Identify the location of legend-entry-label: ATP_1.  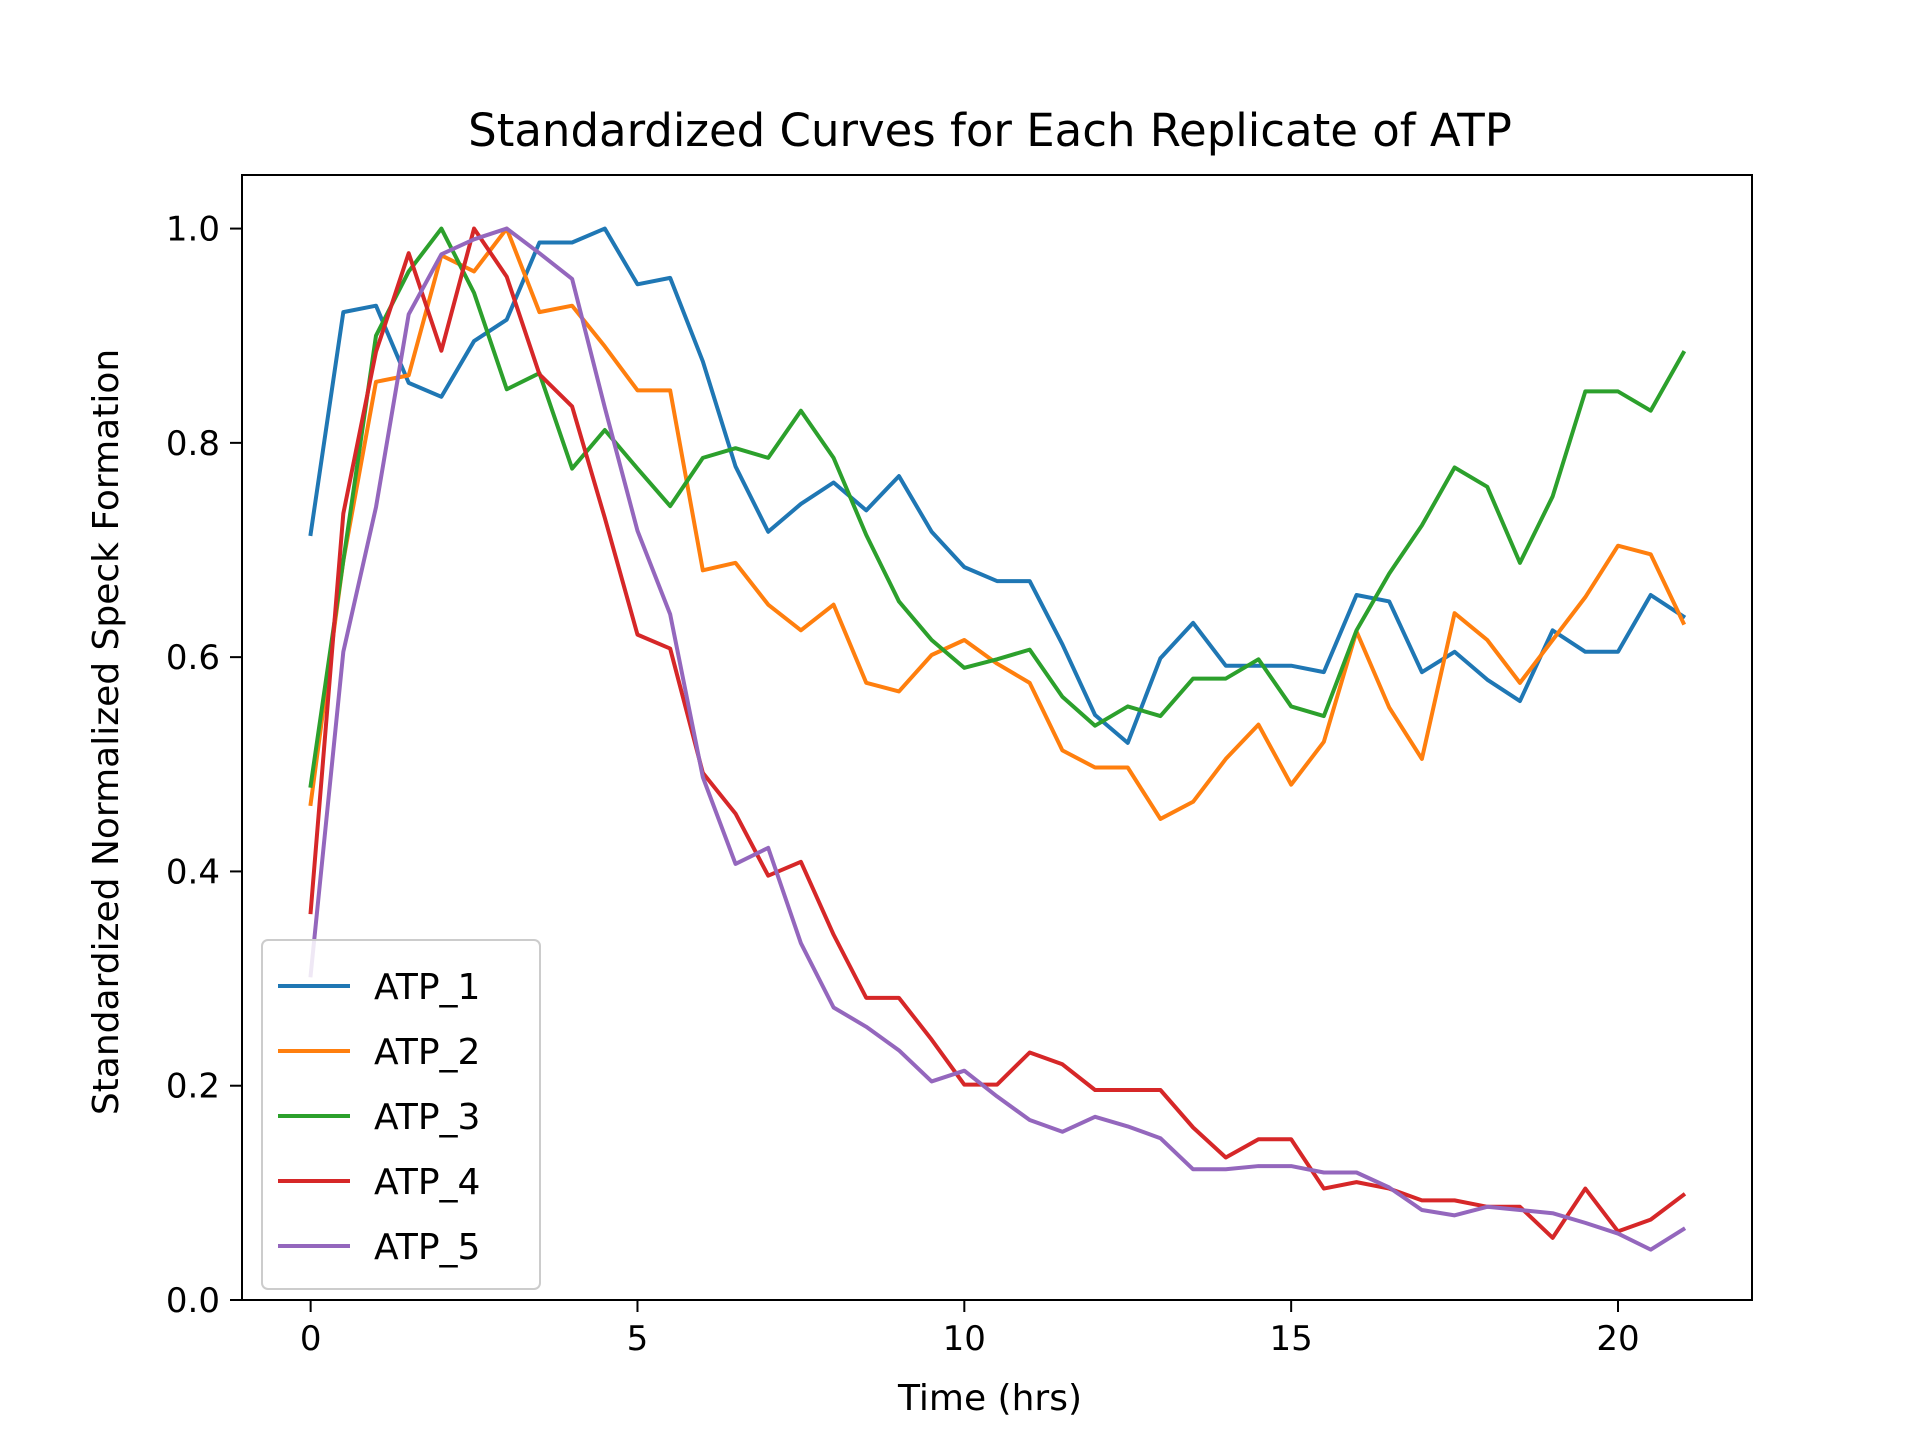
(427, 987).